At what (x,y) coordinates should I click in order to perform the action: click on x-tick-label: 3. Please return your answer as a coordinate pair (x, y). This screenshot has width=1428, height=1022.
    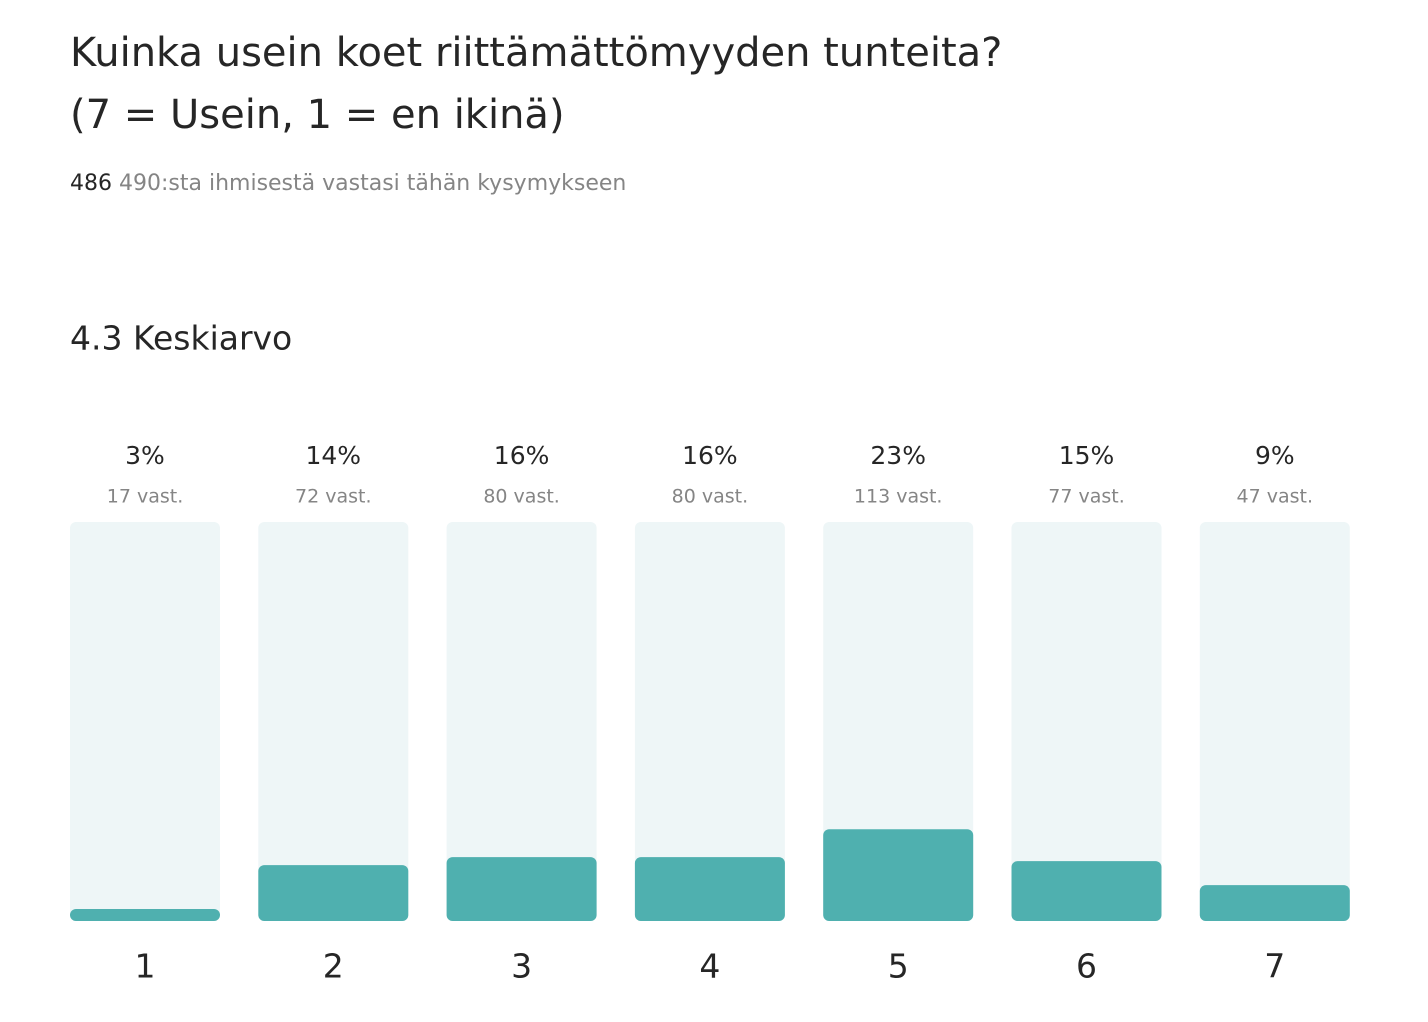
    Looking at the image, I should click on (521, 966).